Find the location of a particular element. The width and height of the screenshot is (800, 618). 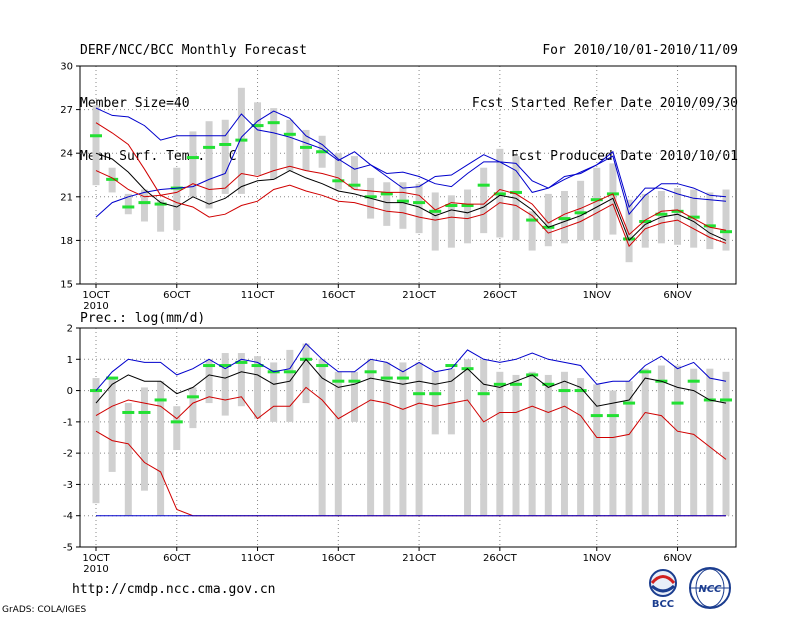

y-tick-label: 24 is located at coordinates (66, 154).